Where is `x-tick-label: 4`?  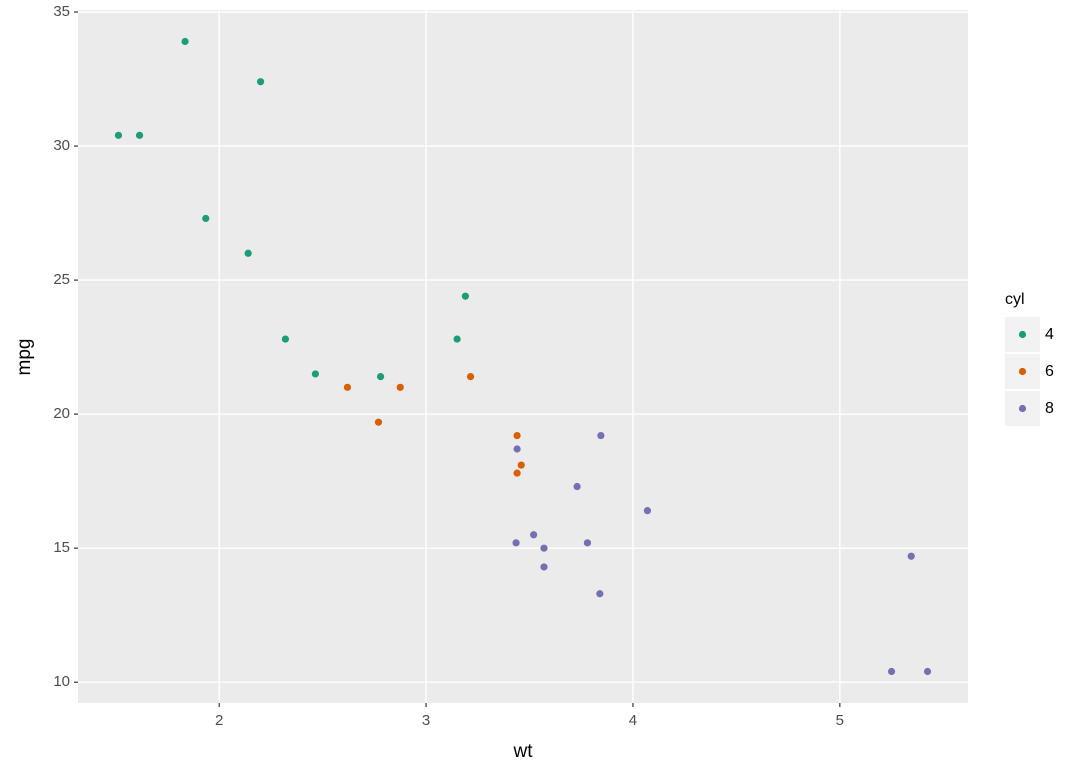
x-tick-label: 4 is located at coordinates (633, 720).